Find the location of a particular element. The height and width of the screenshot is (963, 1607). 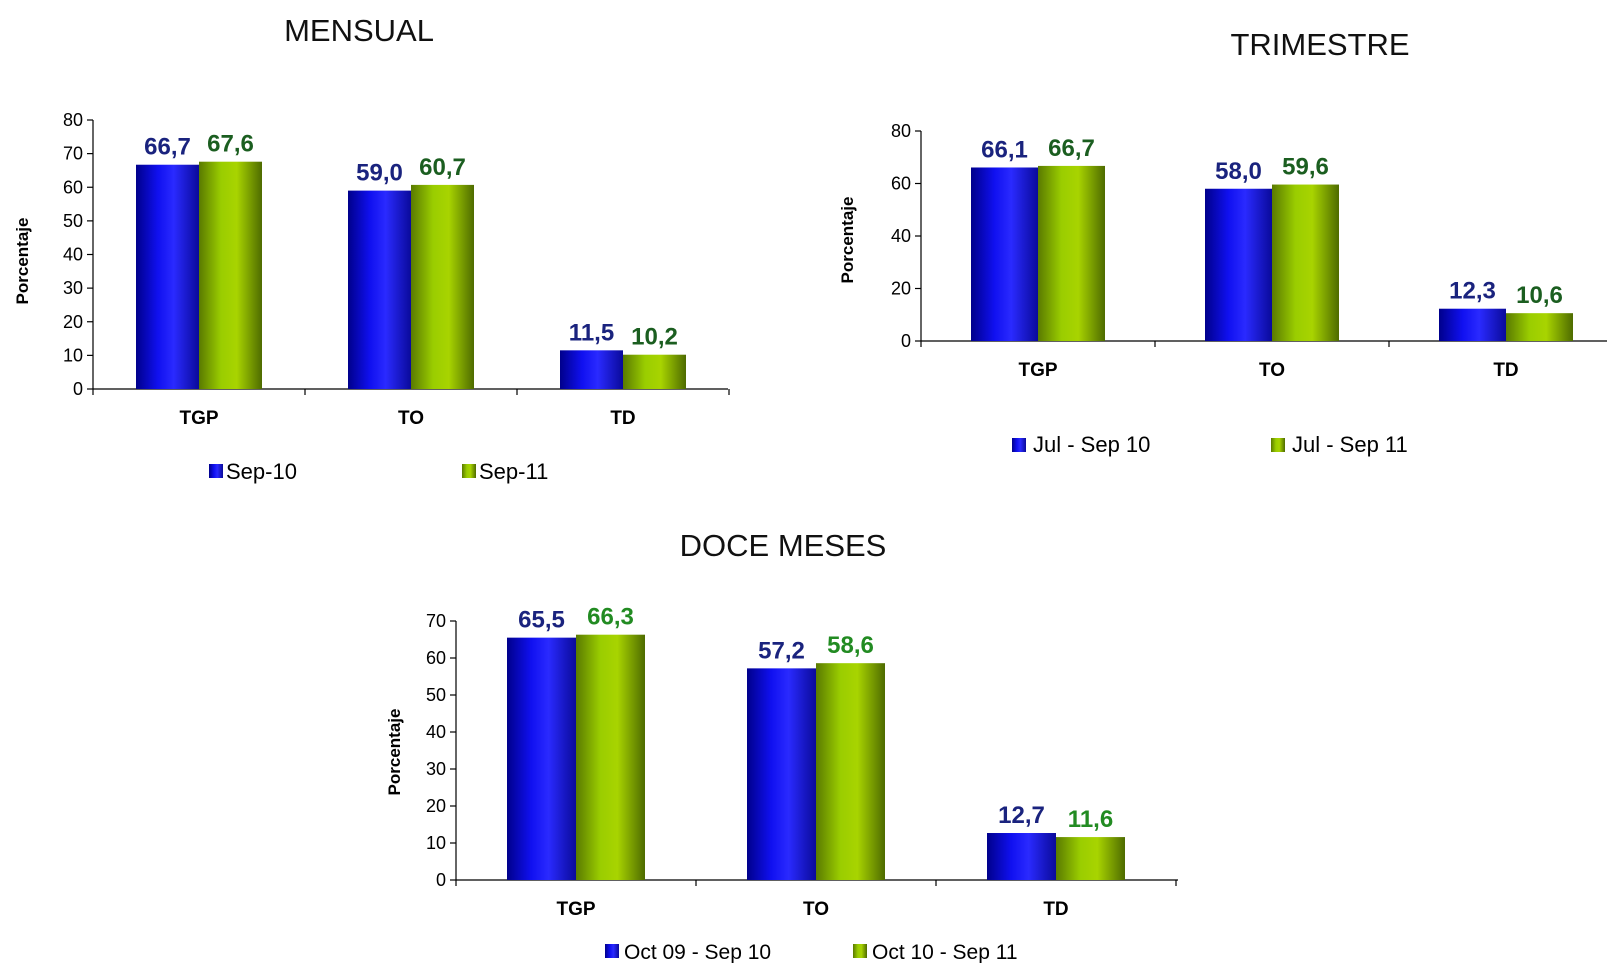

data-label: 57,2 is located at coordinates (781, 650).